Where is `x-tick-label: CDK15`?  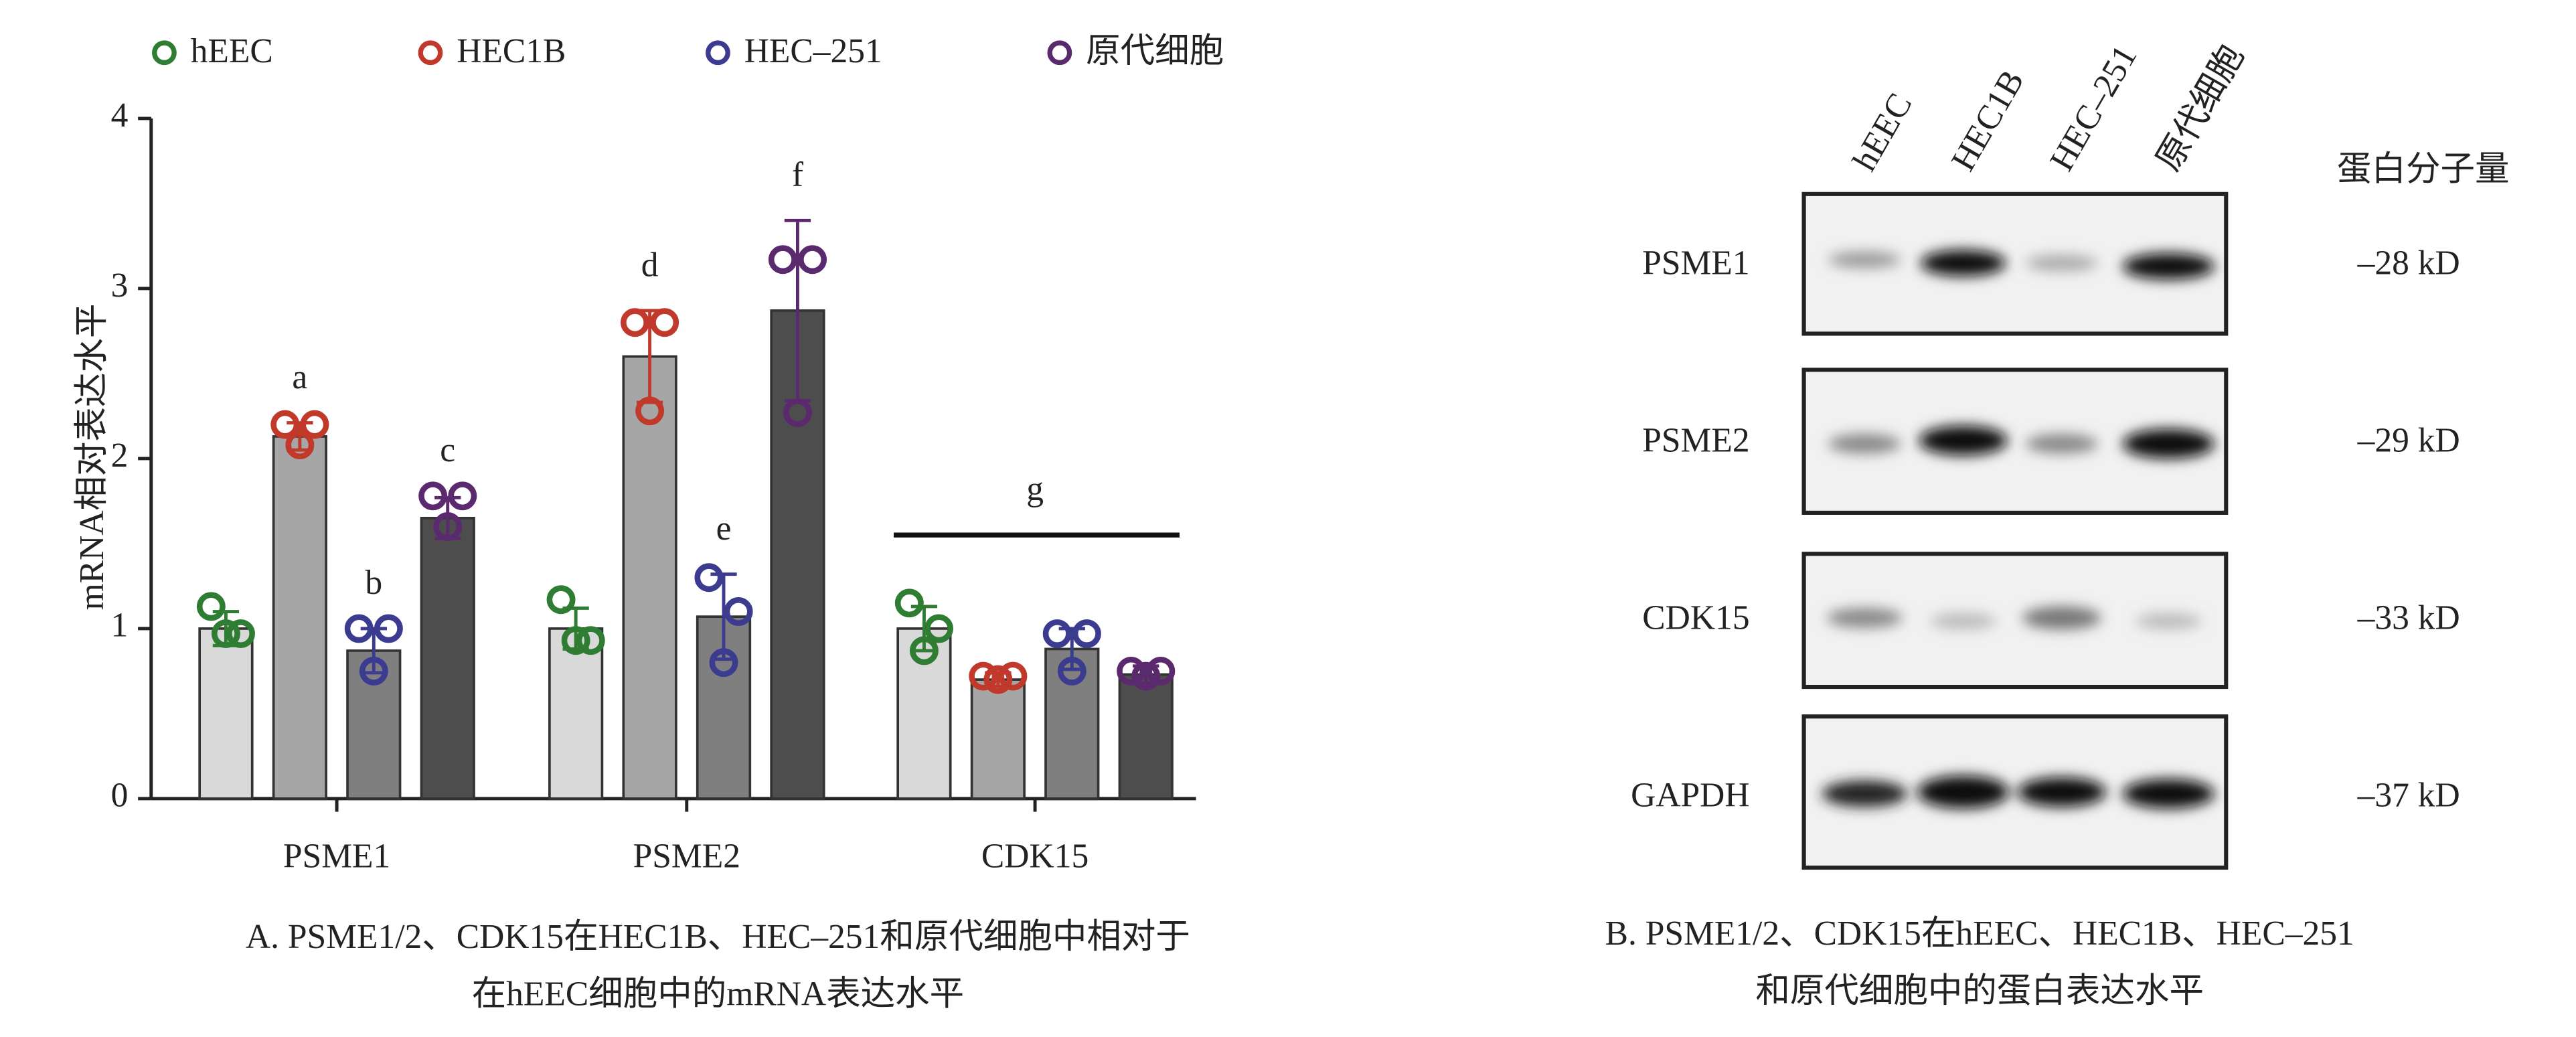 x-tick-label: CDK15 is located at coordinates (1035, 856).